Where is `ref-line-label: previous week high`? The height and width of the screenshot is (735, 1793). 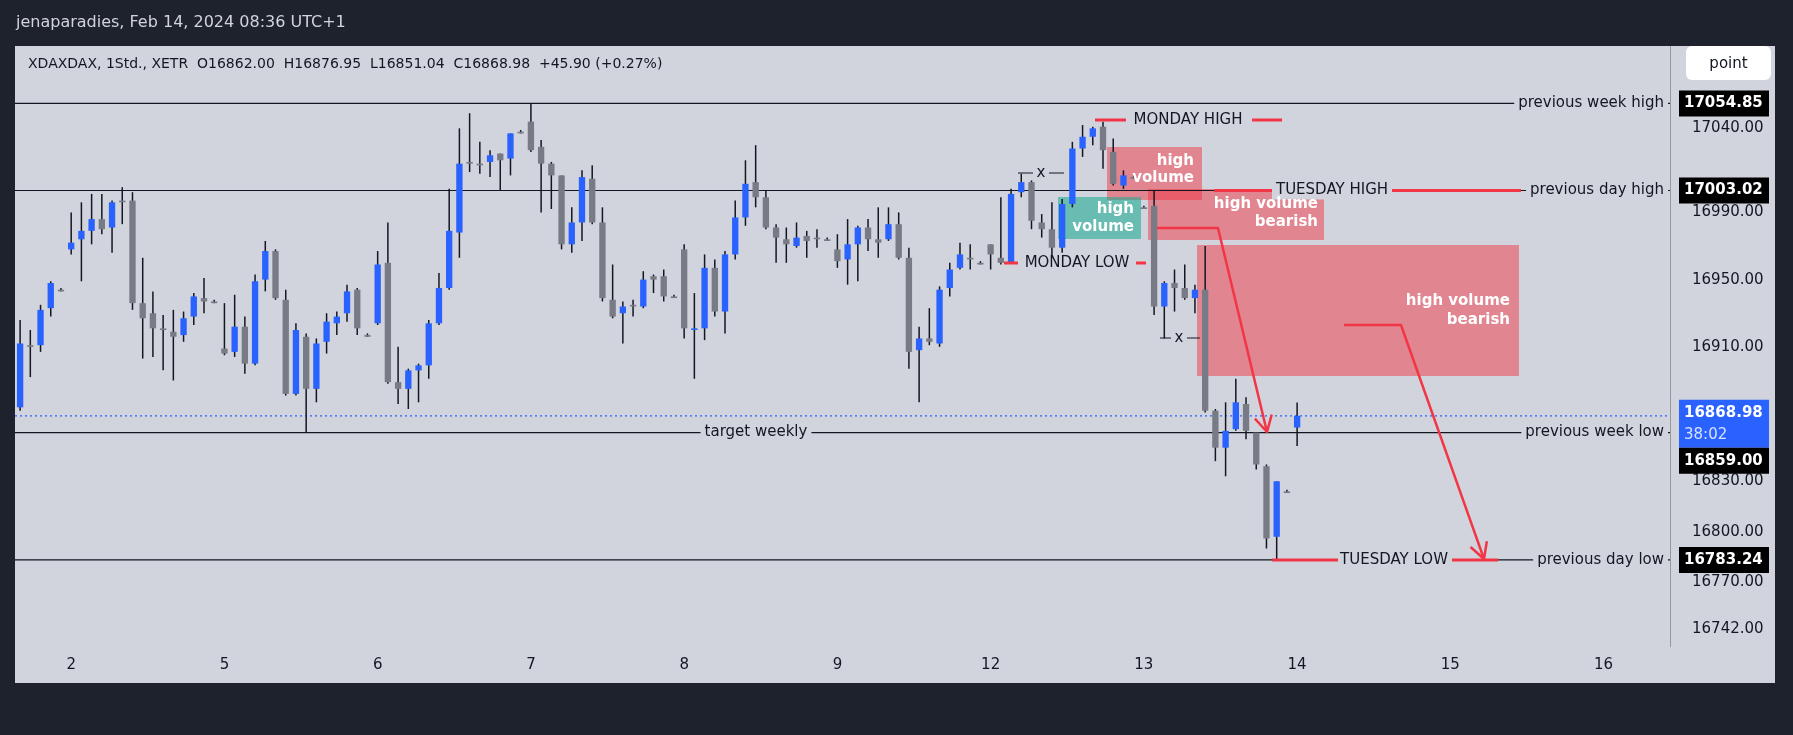 ref-line-label: previous week high is located at coordinates (1591, 102).